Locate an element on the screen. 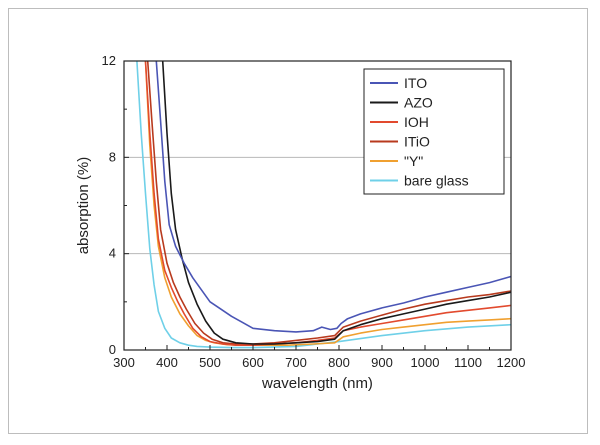  legend: ITO AZO IOH ITiO "Y" bare glass is located at coordinates (434, 131).